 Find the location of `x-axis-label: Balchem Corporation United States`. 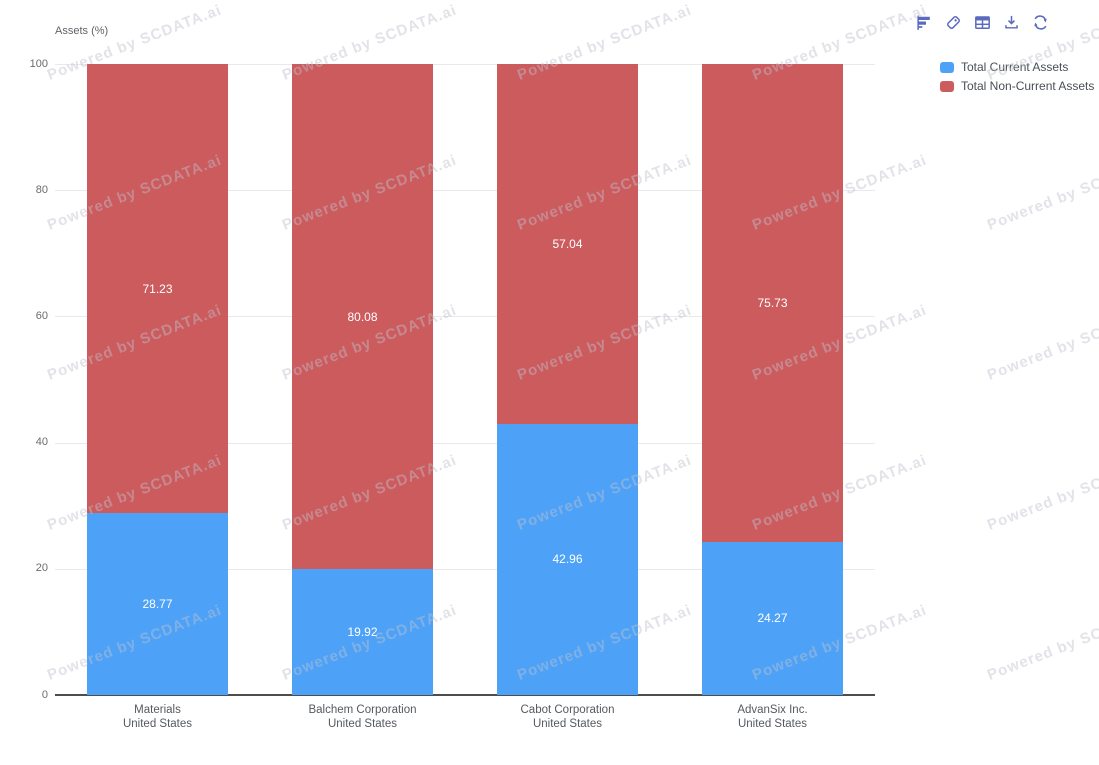

x-axis-label: Balchem Corporation United States is located at coordinates (363, 717).